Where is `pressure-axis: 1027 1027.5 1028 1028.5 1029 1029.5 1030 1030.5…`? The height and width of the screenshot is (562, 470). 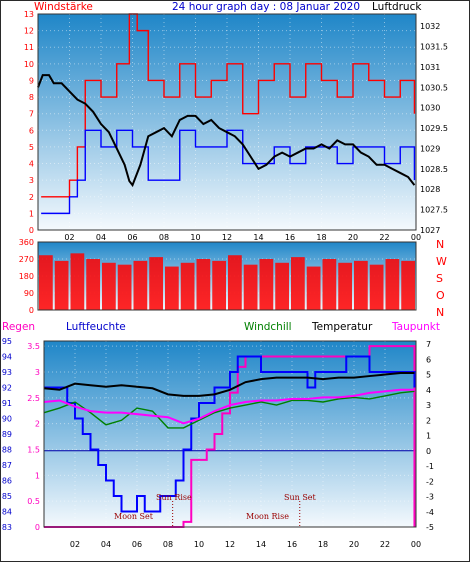
pressure-axis: 1027 1027.5 1028 1028.5 1029 1029.5 1030 1030.5… is located at coordinates (434, 128).